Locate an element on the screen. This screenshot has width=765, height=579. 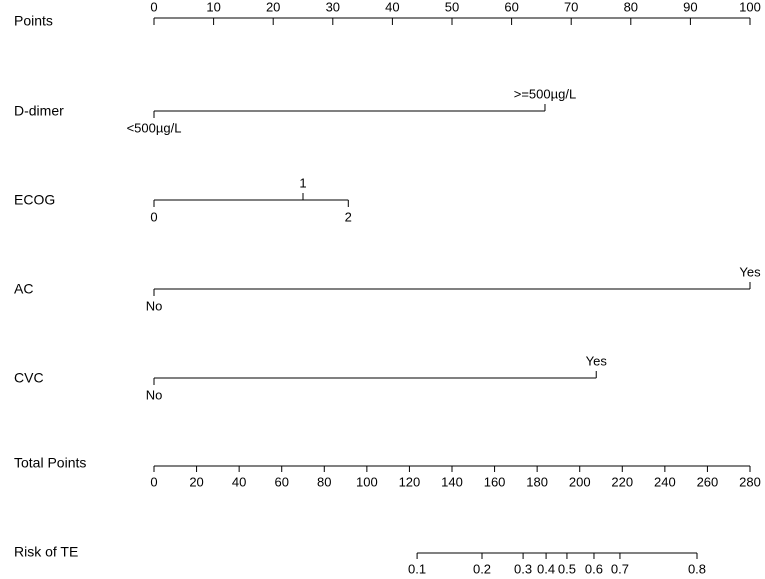
tick-label: 200 is located at coordinates (580, 481).